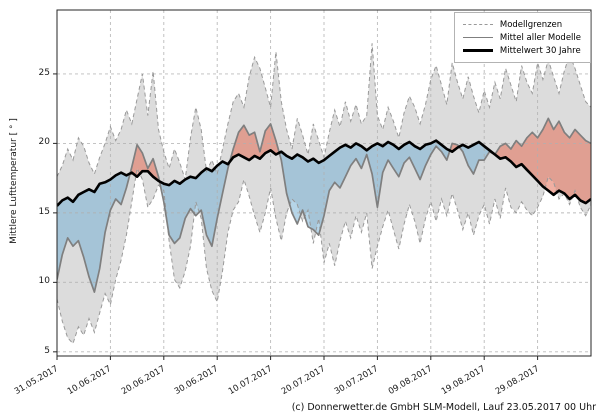  Describe the element at coordinates (531, 24) in the screenshot. I see `legend-label: Modellgrenzen` at that location.